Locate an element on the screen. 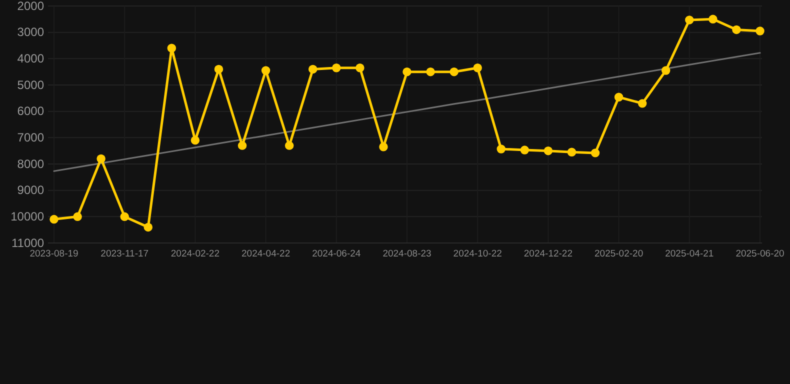  x-tick-label: 2025-06-20 is located at coordinates (760, 254).